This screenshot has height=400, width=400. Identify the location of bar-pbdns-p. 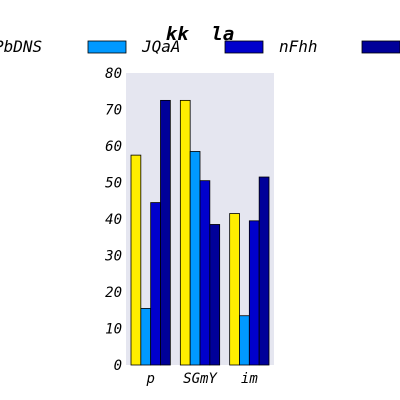
(136, 260).